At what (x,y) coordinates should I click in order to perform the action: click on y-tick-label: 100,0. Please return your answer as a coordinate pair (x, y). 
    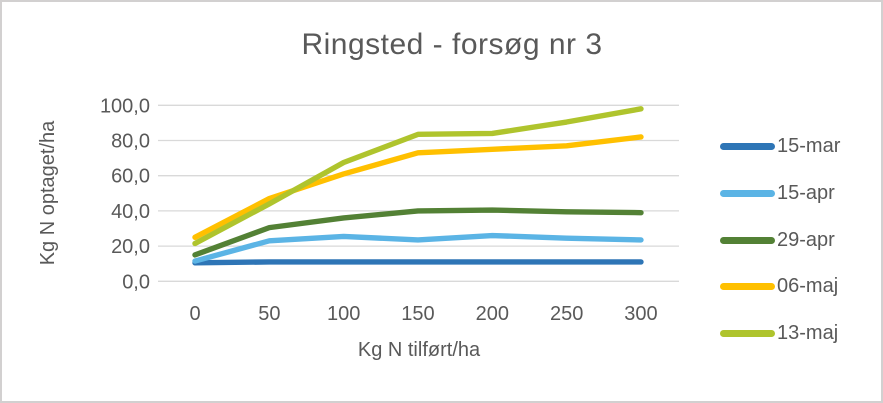
    Looking at the image, I should click on (125, 106).